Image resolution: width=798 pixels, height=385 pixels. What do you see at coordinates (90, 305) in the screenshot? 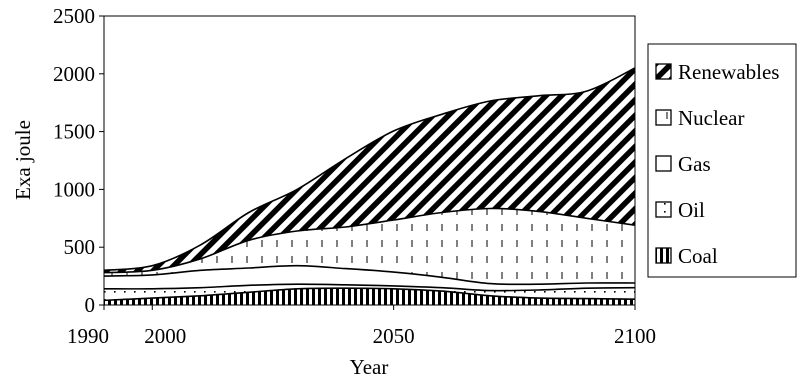
I see `y-tick-label: 0` at bounding box center [90, 305].